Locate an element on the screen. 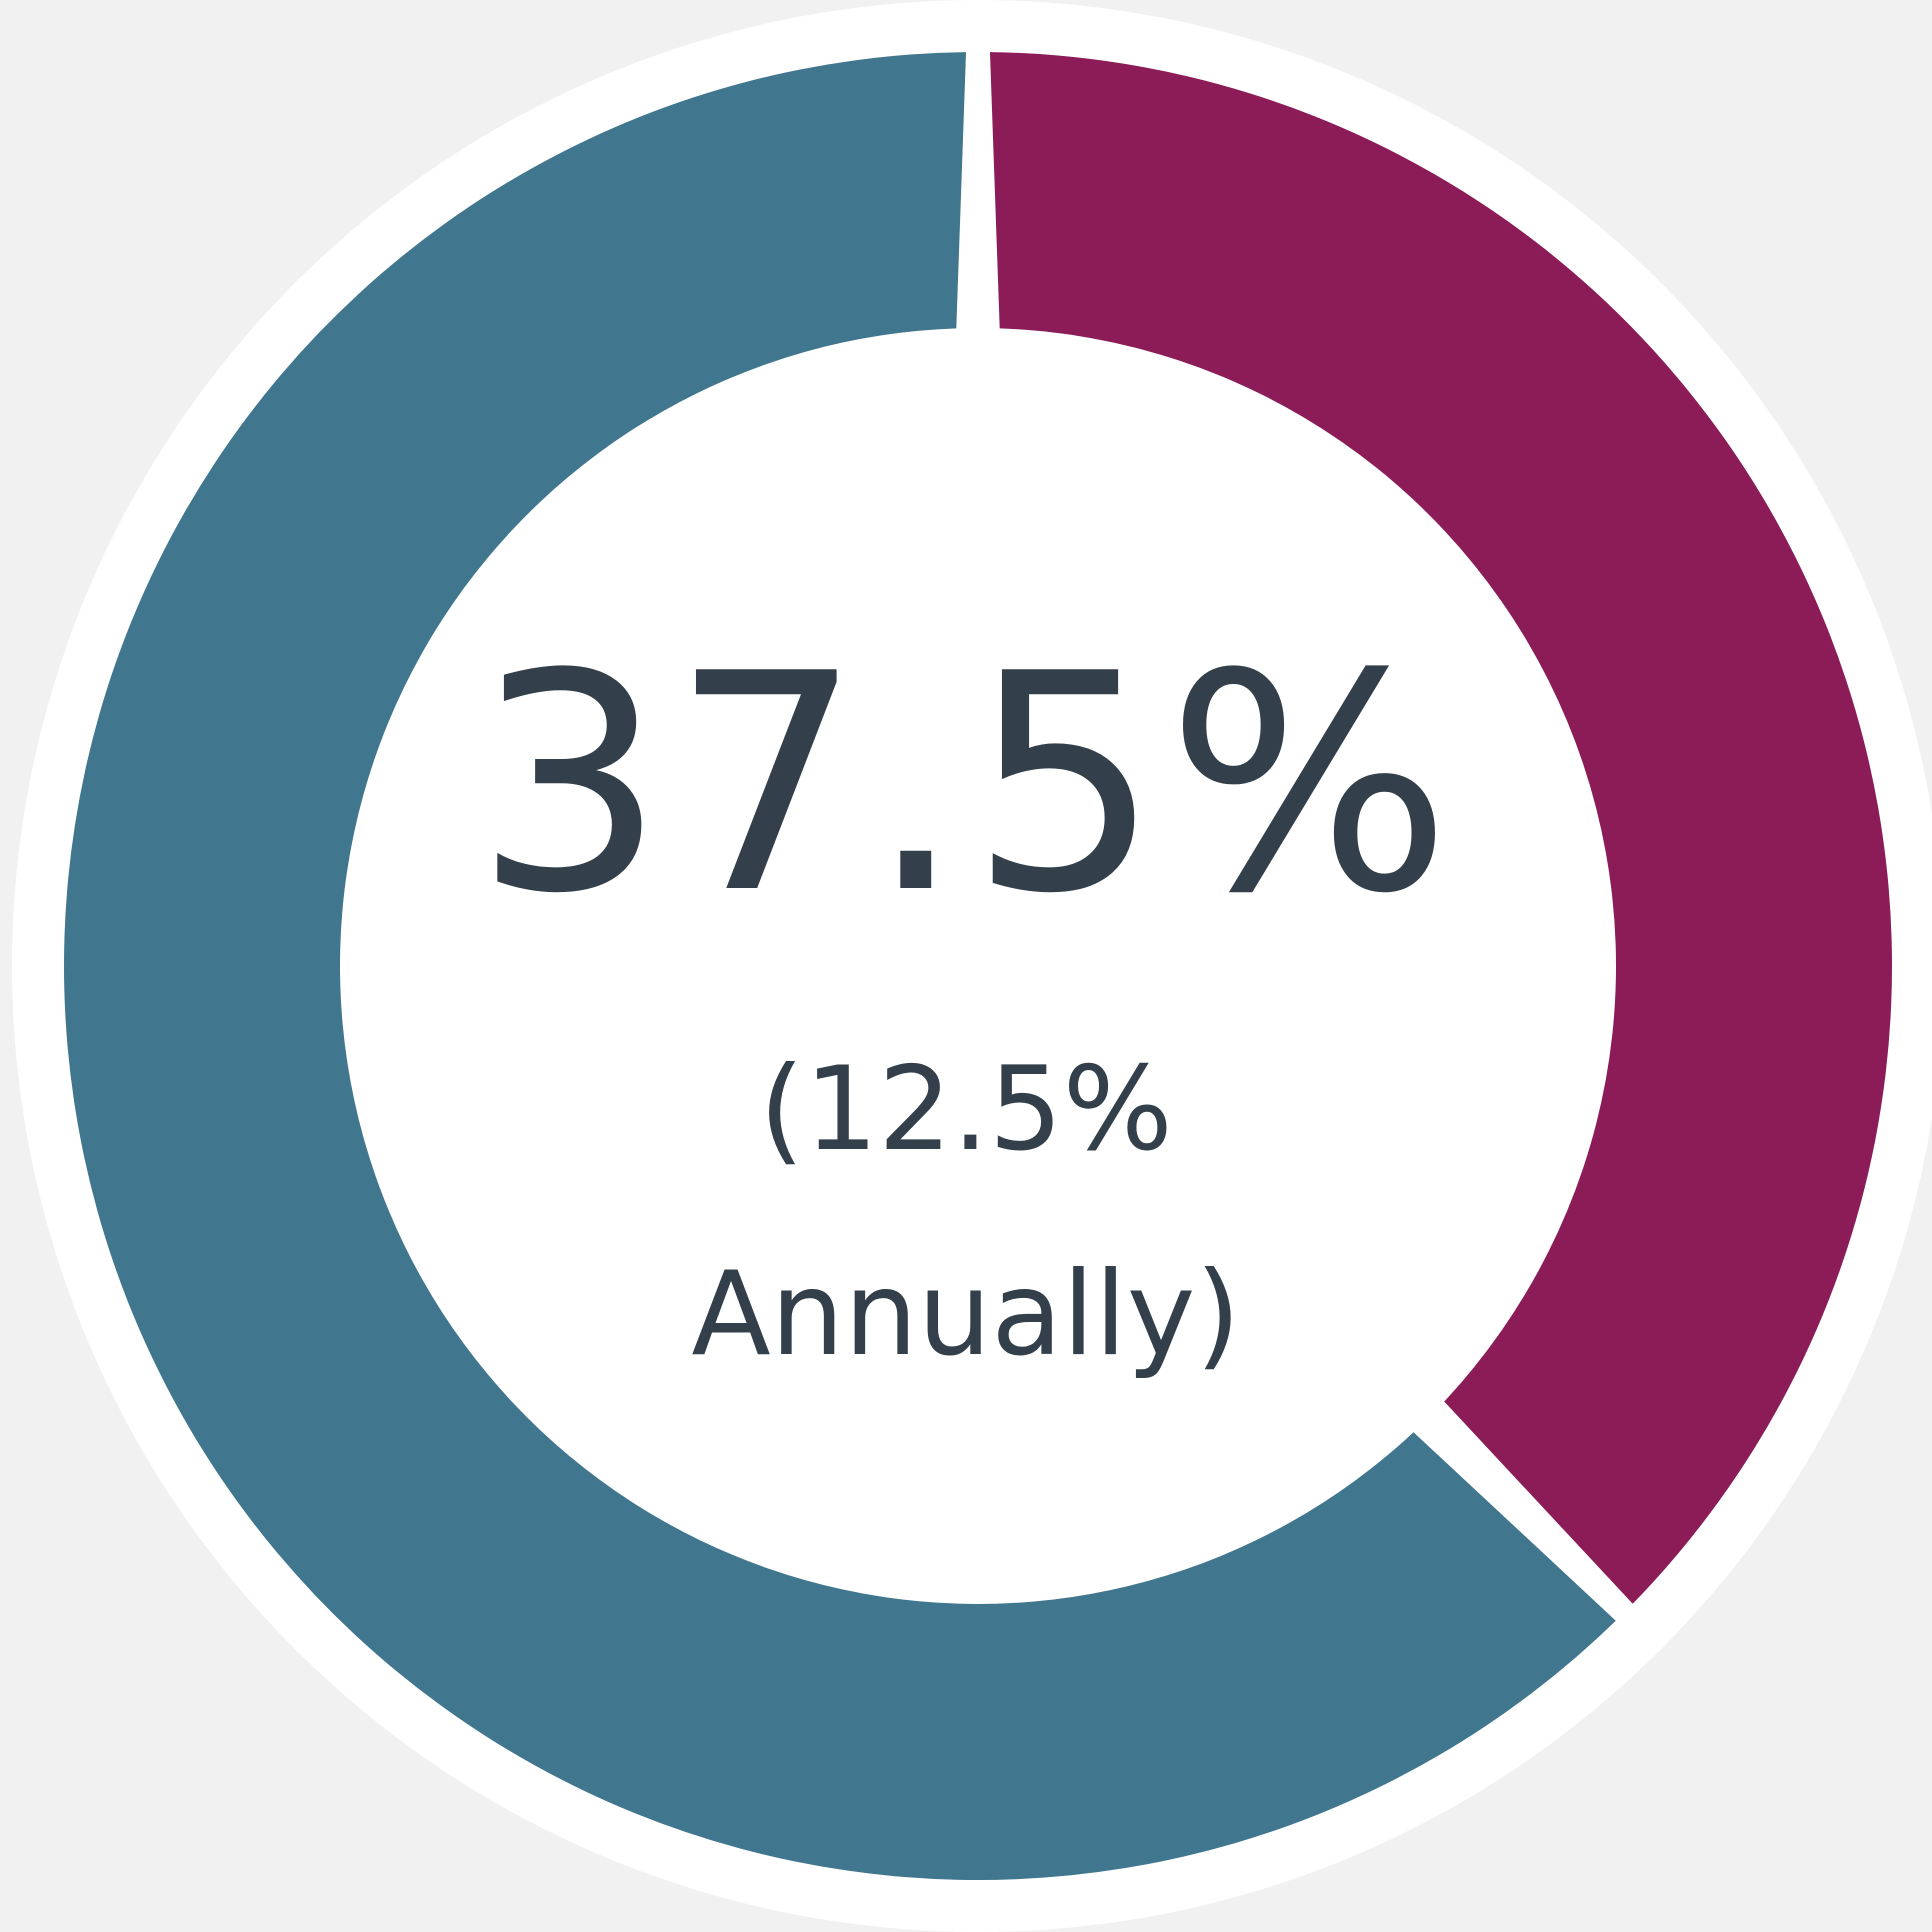 The image size is (1932, 1932). center-sub-label-line-1: (12.5% is located at coordinates (966, 1109).